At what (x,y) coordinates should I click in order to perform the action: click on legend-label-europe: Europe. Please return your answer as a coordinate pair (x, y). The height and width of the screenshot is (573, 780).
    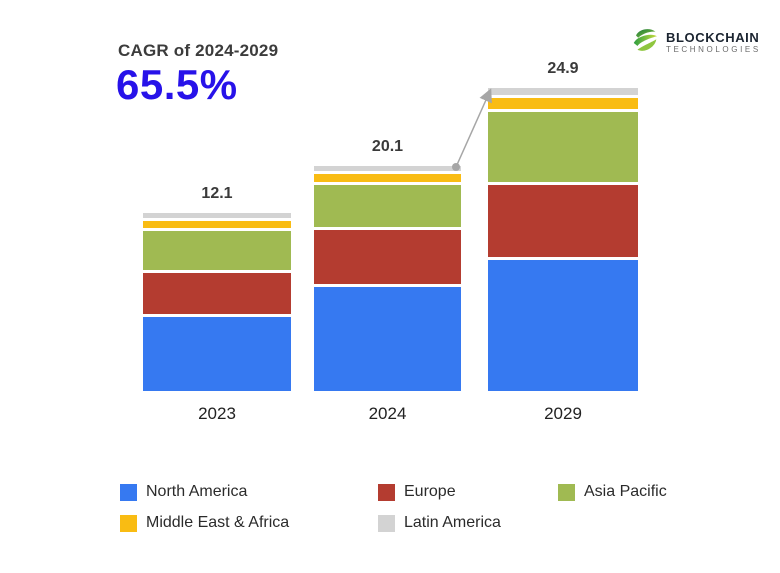
    Looking at the image, I should click on (430, 491).